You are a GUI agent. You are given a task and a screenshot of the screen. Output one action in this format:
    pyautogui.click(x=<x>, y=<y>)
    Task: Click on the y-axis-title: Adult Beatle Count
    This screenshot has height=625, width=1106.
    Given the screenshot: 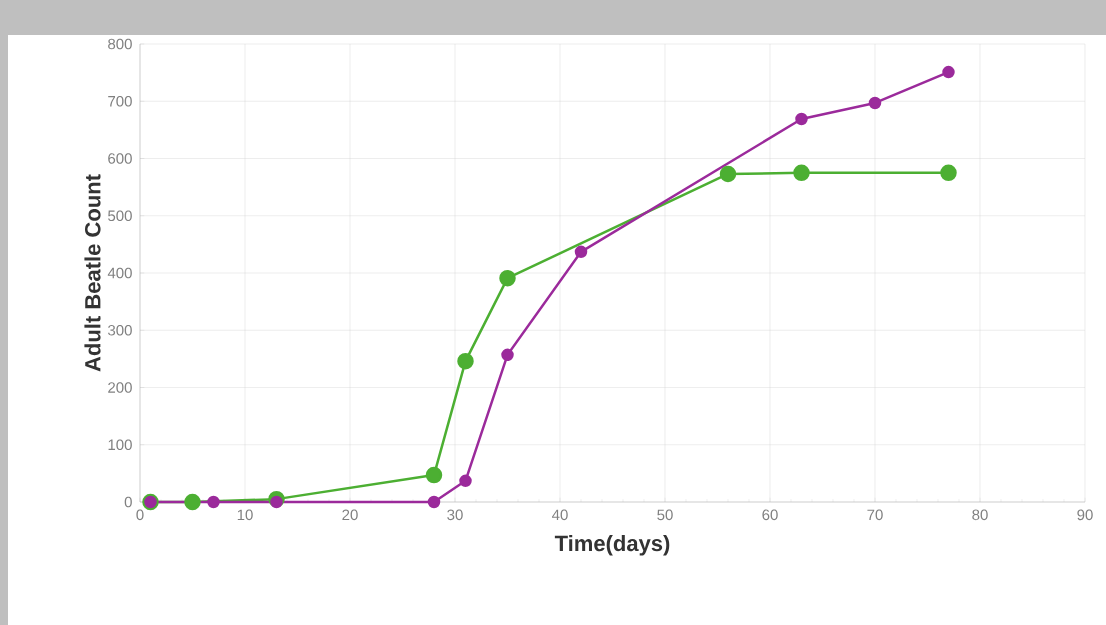 What is the action you would take?
    pyautogui.click(x=92, y=273)
    